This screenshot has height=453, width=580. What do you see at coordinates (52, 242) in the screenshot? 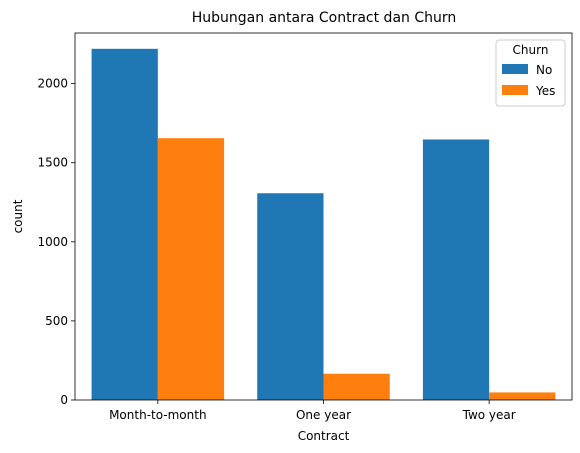
I see `y-tick-label: 1000` at bounding box center [52, 242].